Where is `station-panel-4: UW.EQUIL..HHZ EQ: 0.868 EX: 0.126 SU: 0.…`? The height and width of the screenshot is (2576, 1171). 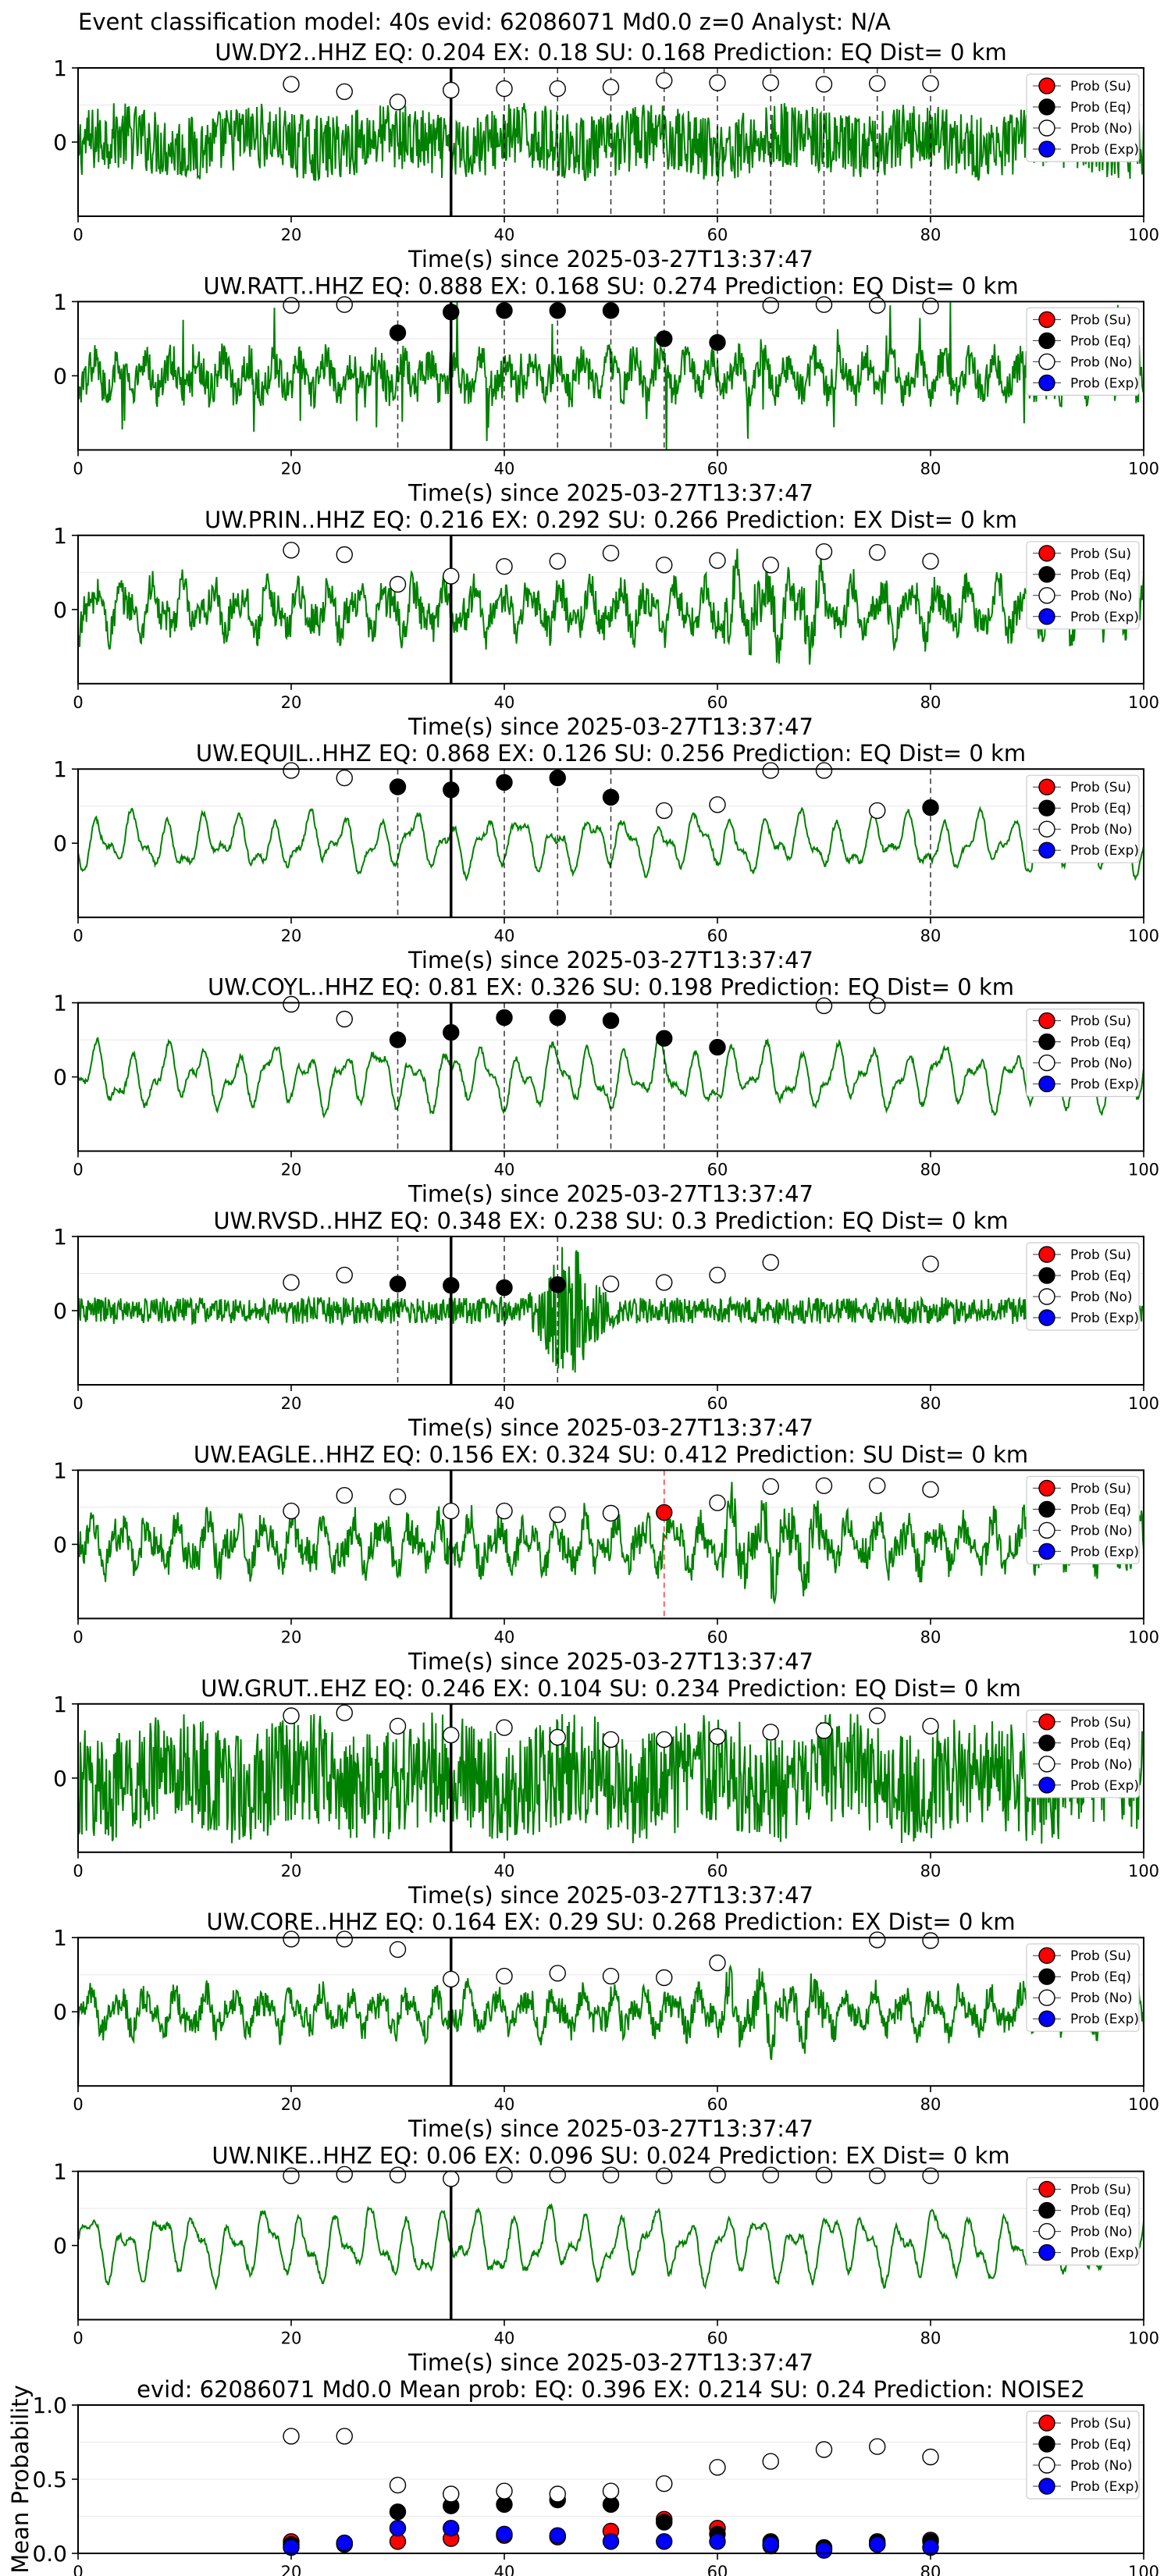 station-panel-4: UW.EQUIL..HHZ EQ: 0.868 EX: 0.126 SU: 0.… is located at coordinates (606, 856).